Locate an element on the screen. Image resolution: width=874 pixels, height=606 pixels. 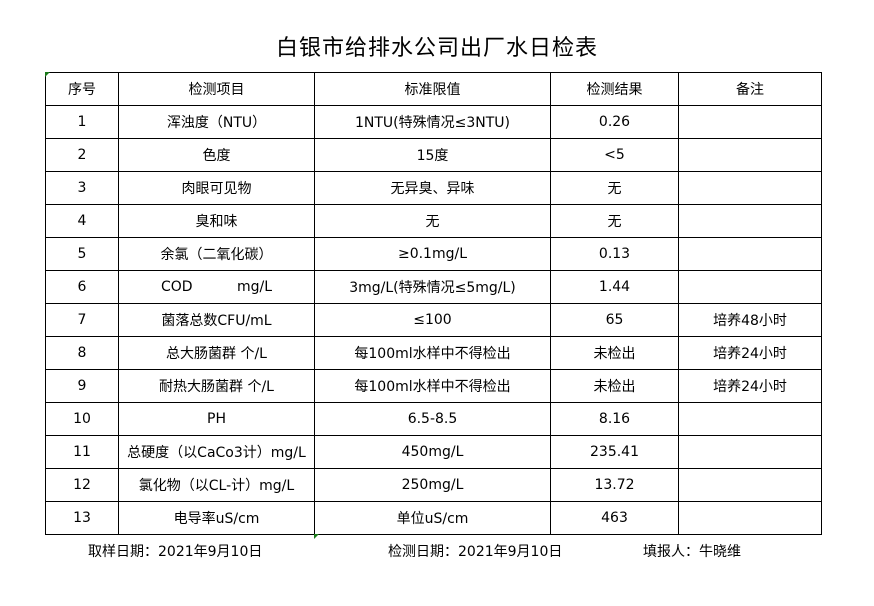
cell-item: COD mg/L is located at coordinates (216, 287).